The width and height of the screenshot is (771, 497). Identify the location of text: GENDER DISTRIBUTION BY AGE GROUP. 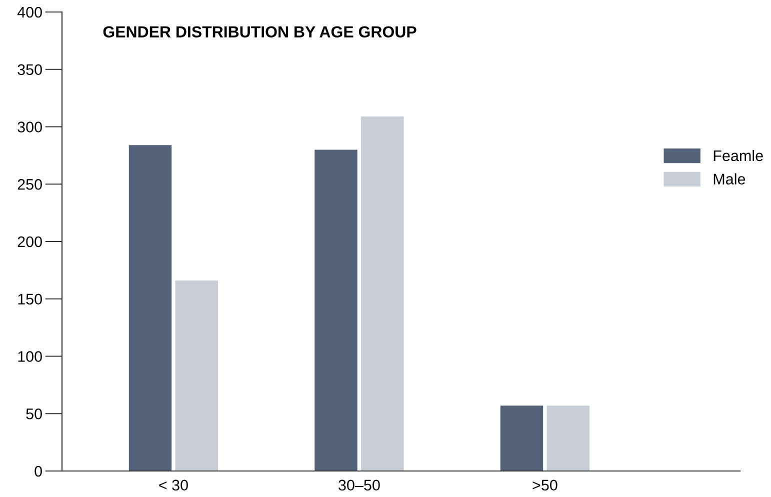
(259, 32).